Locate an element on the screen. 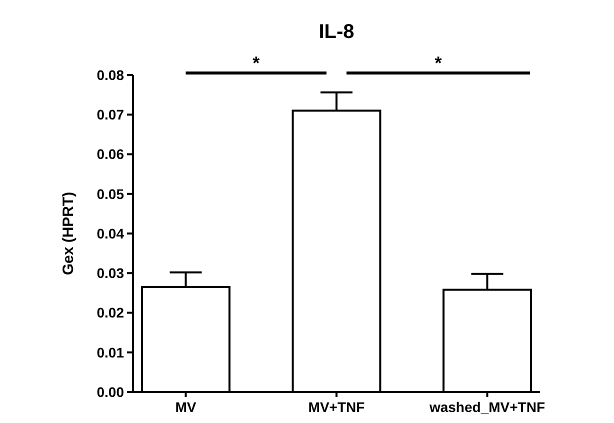 This screenshot has width=614, height=423. y-tick-label: 0.04 is located at coordinates (110, 233).